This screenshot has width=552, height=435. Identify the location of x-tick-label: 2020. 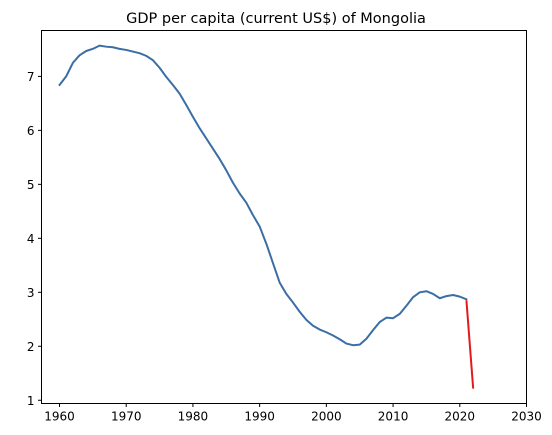
(460, 417).